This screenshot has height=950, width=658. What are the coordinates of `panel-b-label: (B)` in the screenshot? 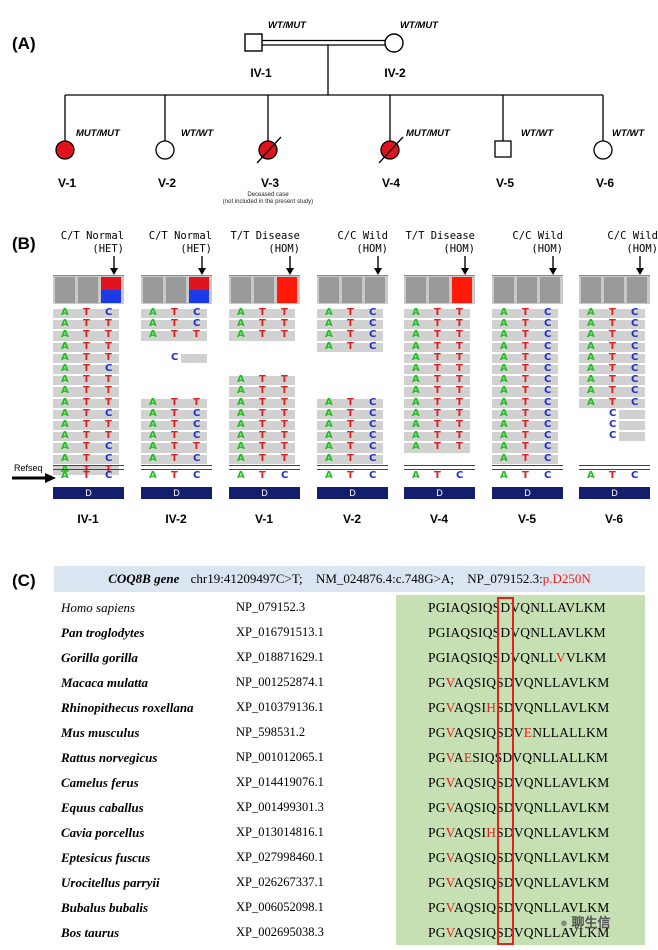 It's located at (24, 243).